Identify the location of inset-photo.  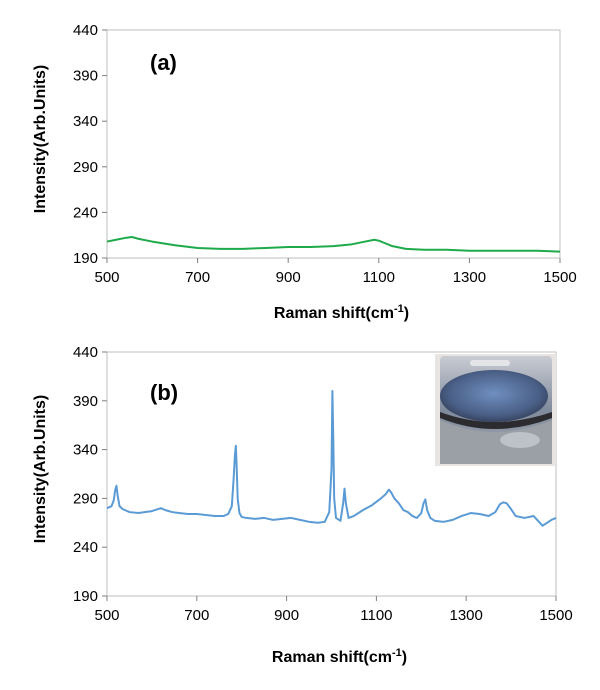
(495, 410).